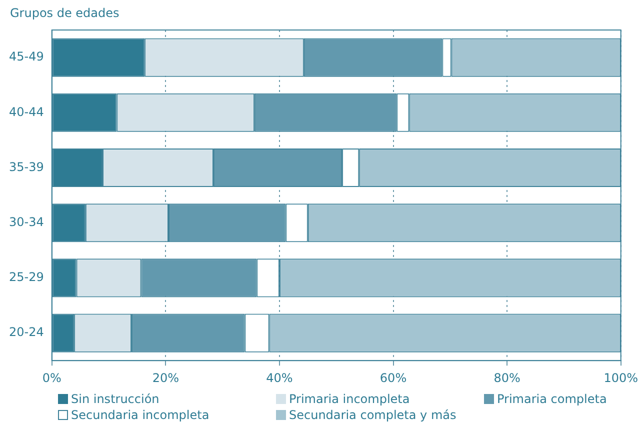 This screenshot has height=433, width=644. Describe the element at coordinates (115, 399) in the screenshot. I see `legend-label: Sin instrucción` at that location.